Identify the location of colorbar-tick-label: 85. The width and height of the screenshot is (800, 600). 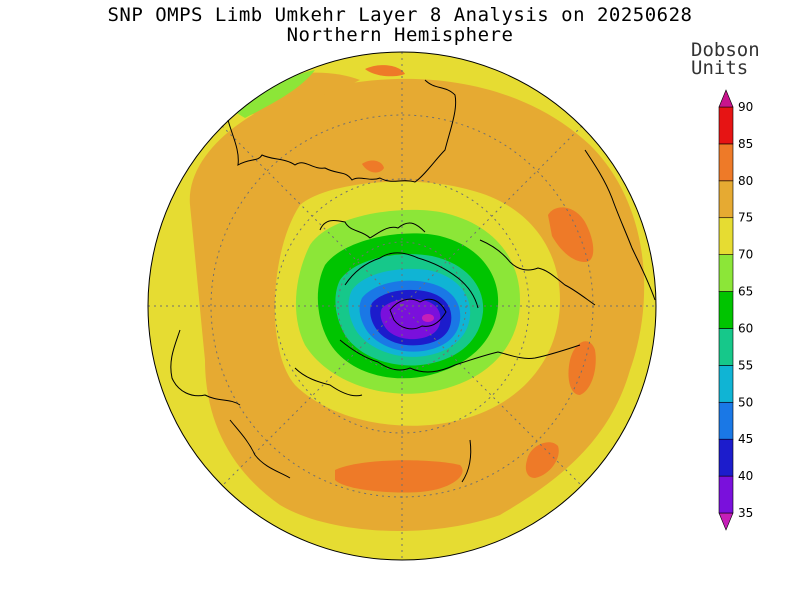
(745, 144).